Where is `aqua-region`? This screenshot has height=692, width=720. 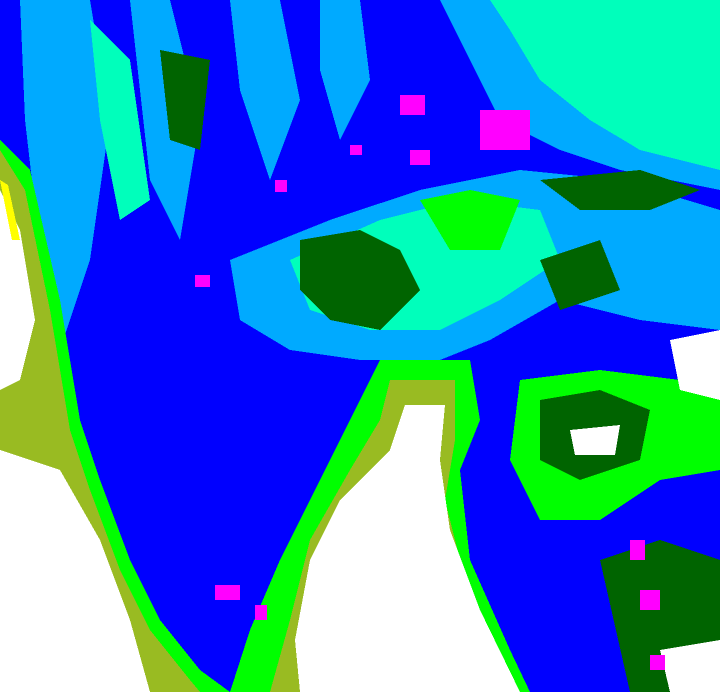
aqua-region is located at coordinates (605, 85).